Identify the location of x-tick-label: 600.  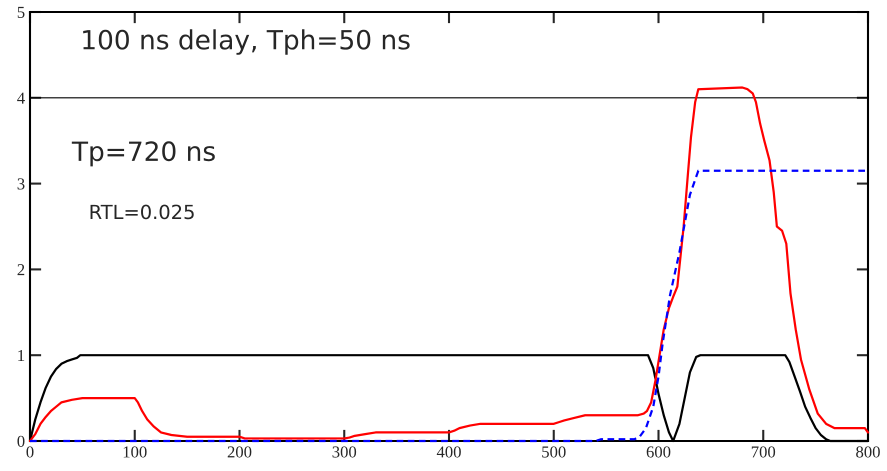
(658, 452).